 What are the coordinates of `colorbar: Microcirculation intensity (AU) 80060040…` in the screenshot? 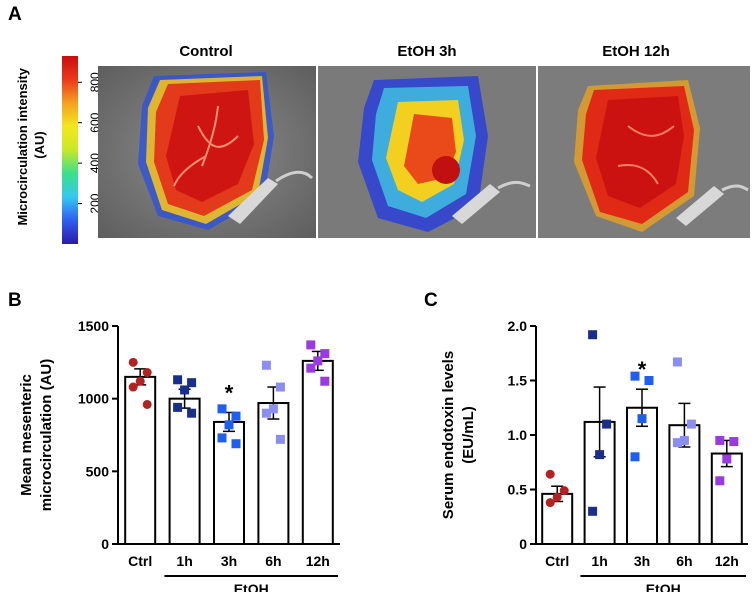 It's located at (58, 150).